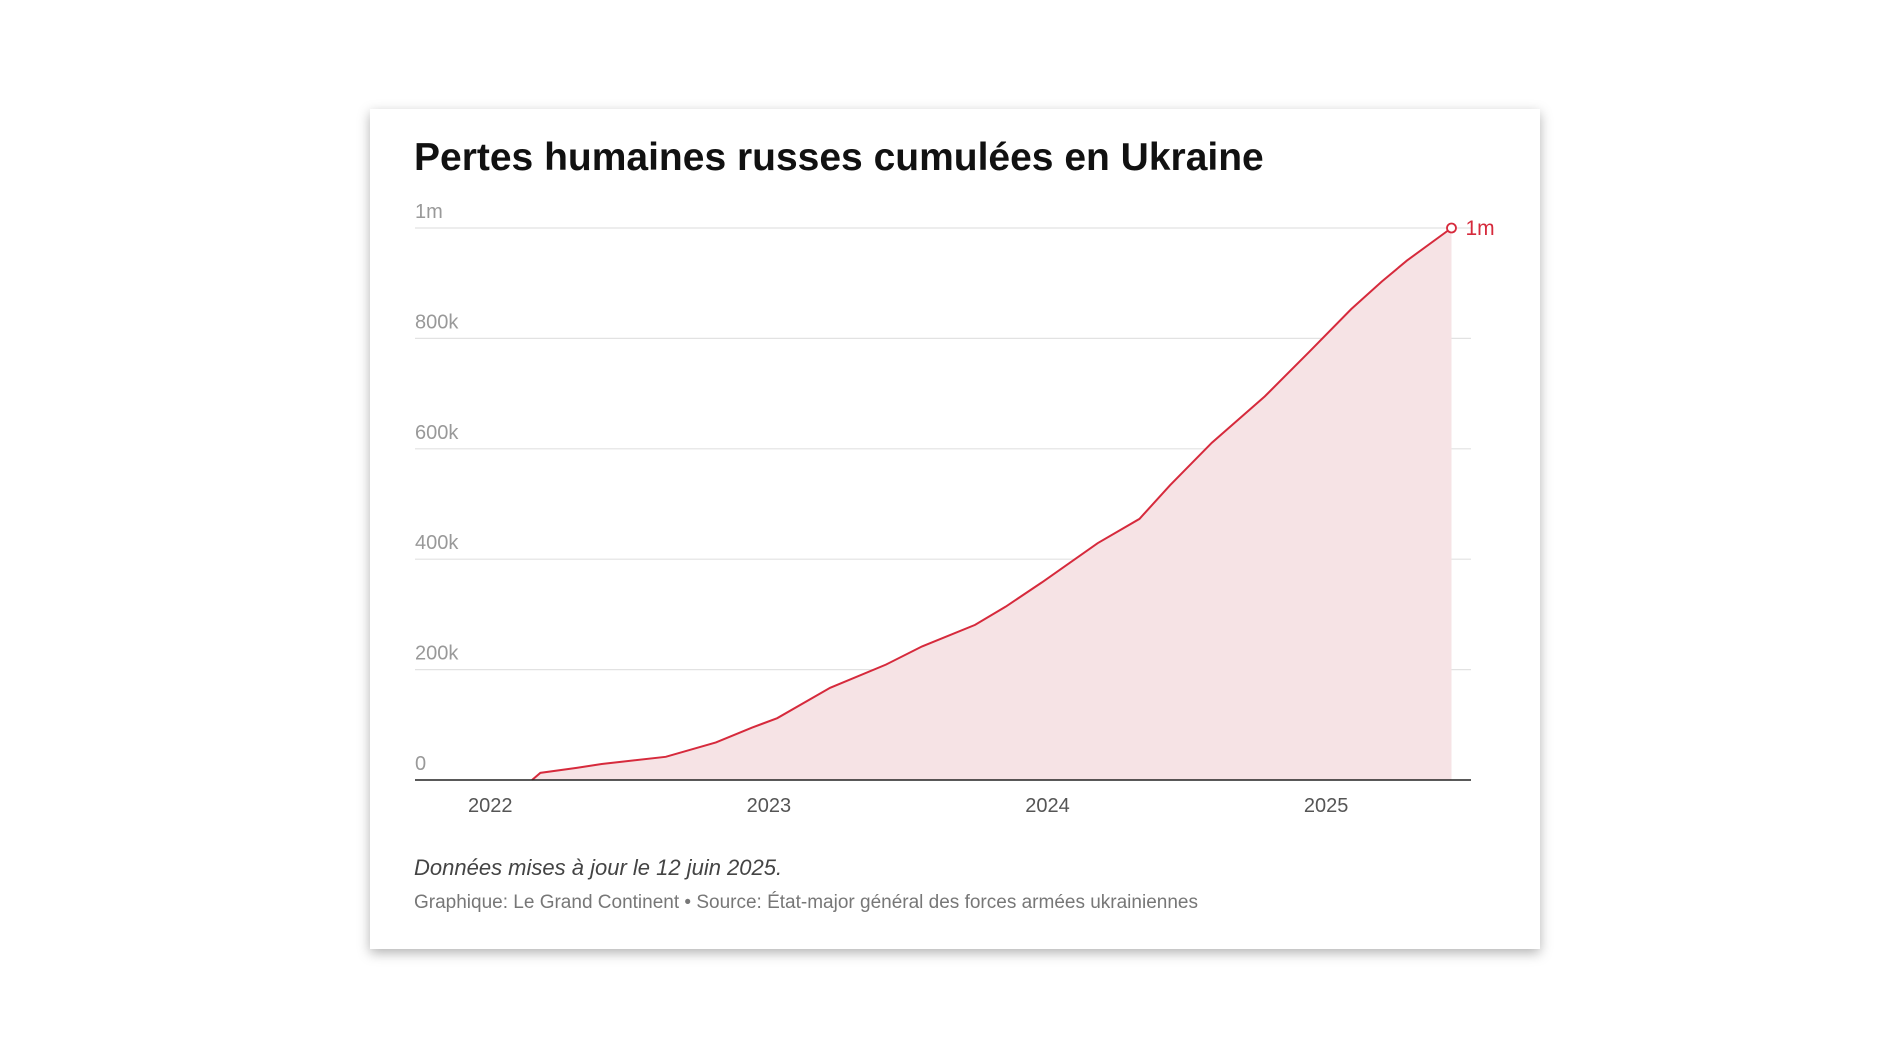 The height and width of the screenshot is (1054, 1884). Describe the element at coordinates (1047, 806) in the screenshot. I see `x-tick-label: 2024` at that location.